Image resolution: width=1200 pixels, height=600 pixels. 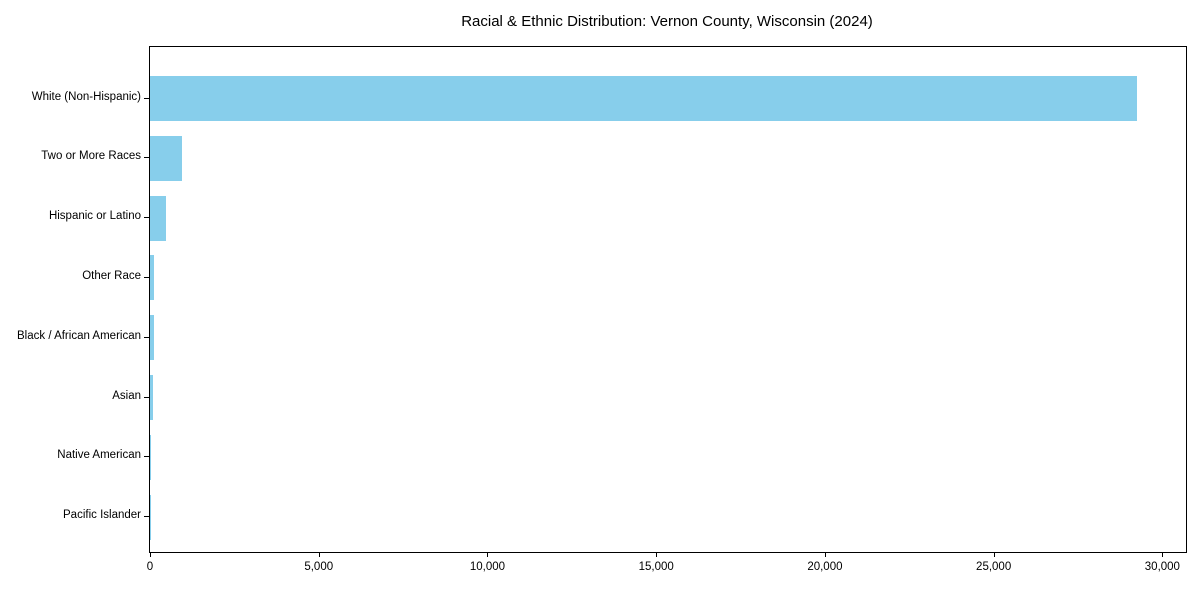 What do you see at coordinates (825, 567) in the screenshot?
I see `x-tick-label: 20,000` at bounding box center [825, 567].